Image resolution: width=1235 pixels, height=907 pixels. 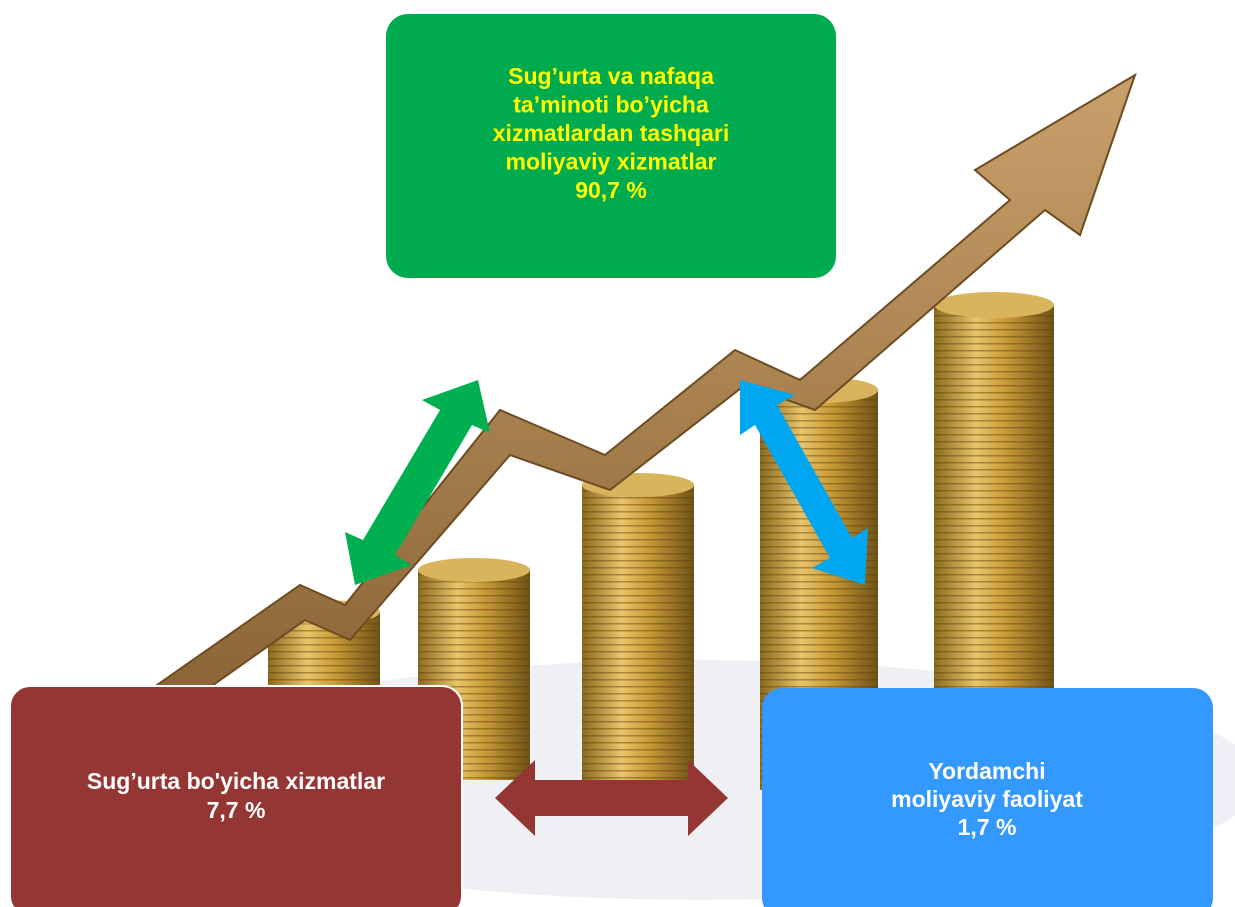 I want to click on node-label: xizmatlardan tashqari, so click(x=611, y=133).